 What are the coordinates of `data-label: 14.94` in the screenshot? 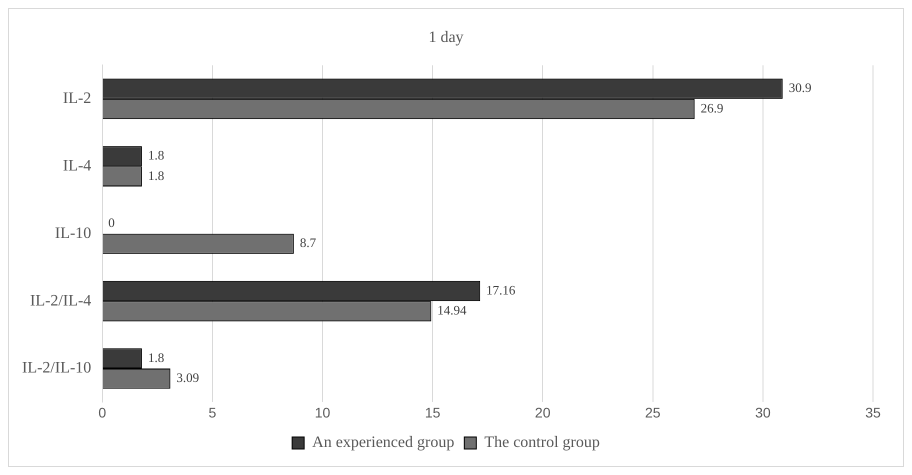 It's located at (452, 310).